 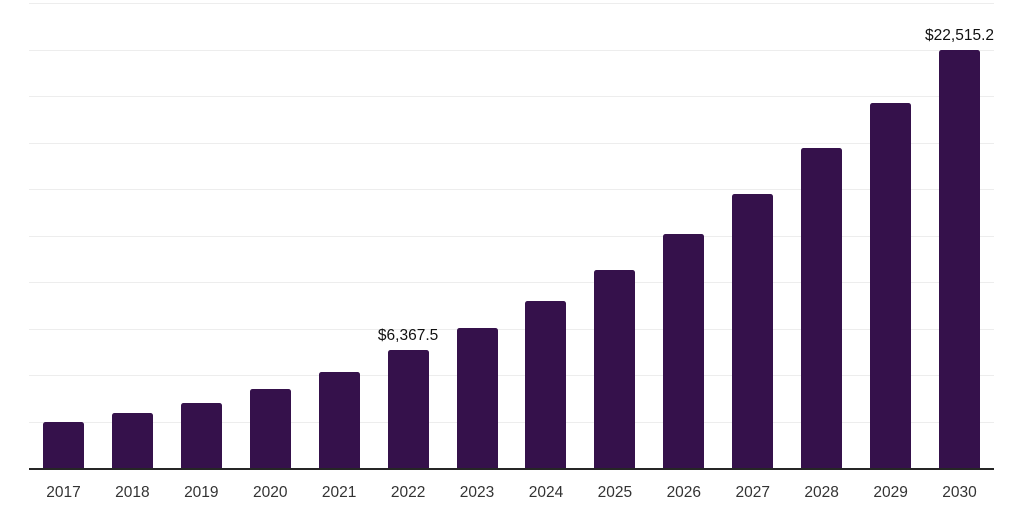 What do you see at coordinates (339, 420) in the screenshot?
I see `bar-2021` at bounding box center [339, 420].